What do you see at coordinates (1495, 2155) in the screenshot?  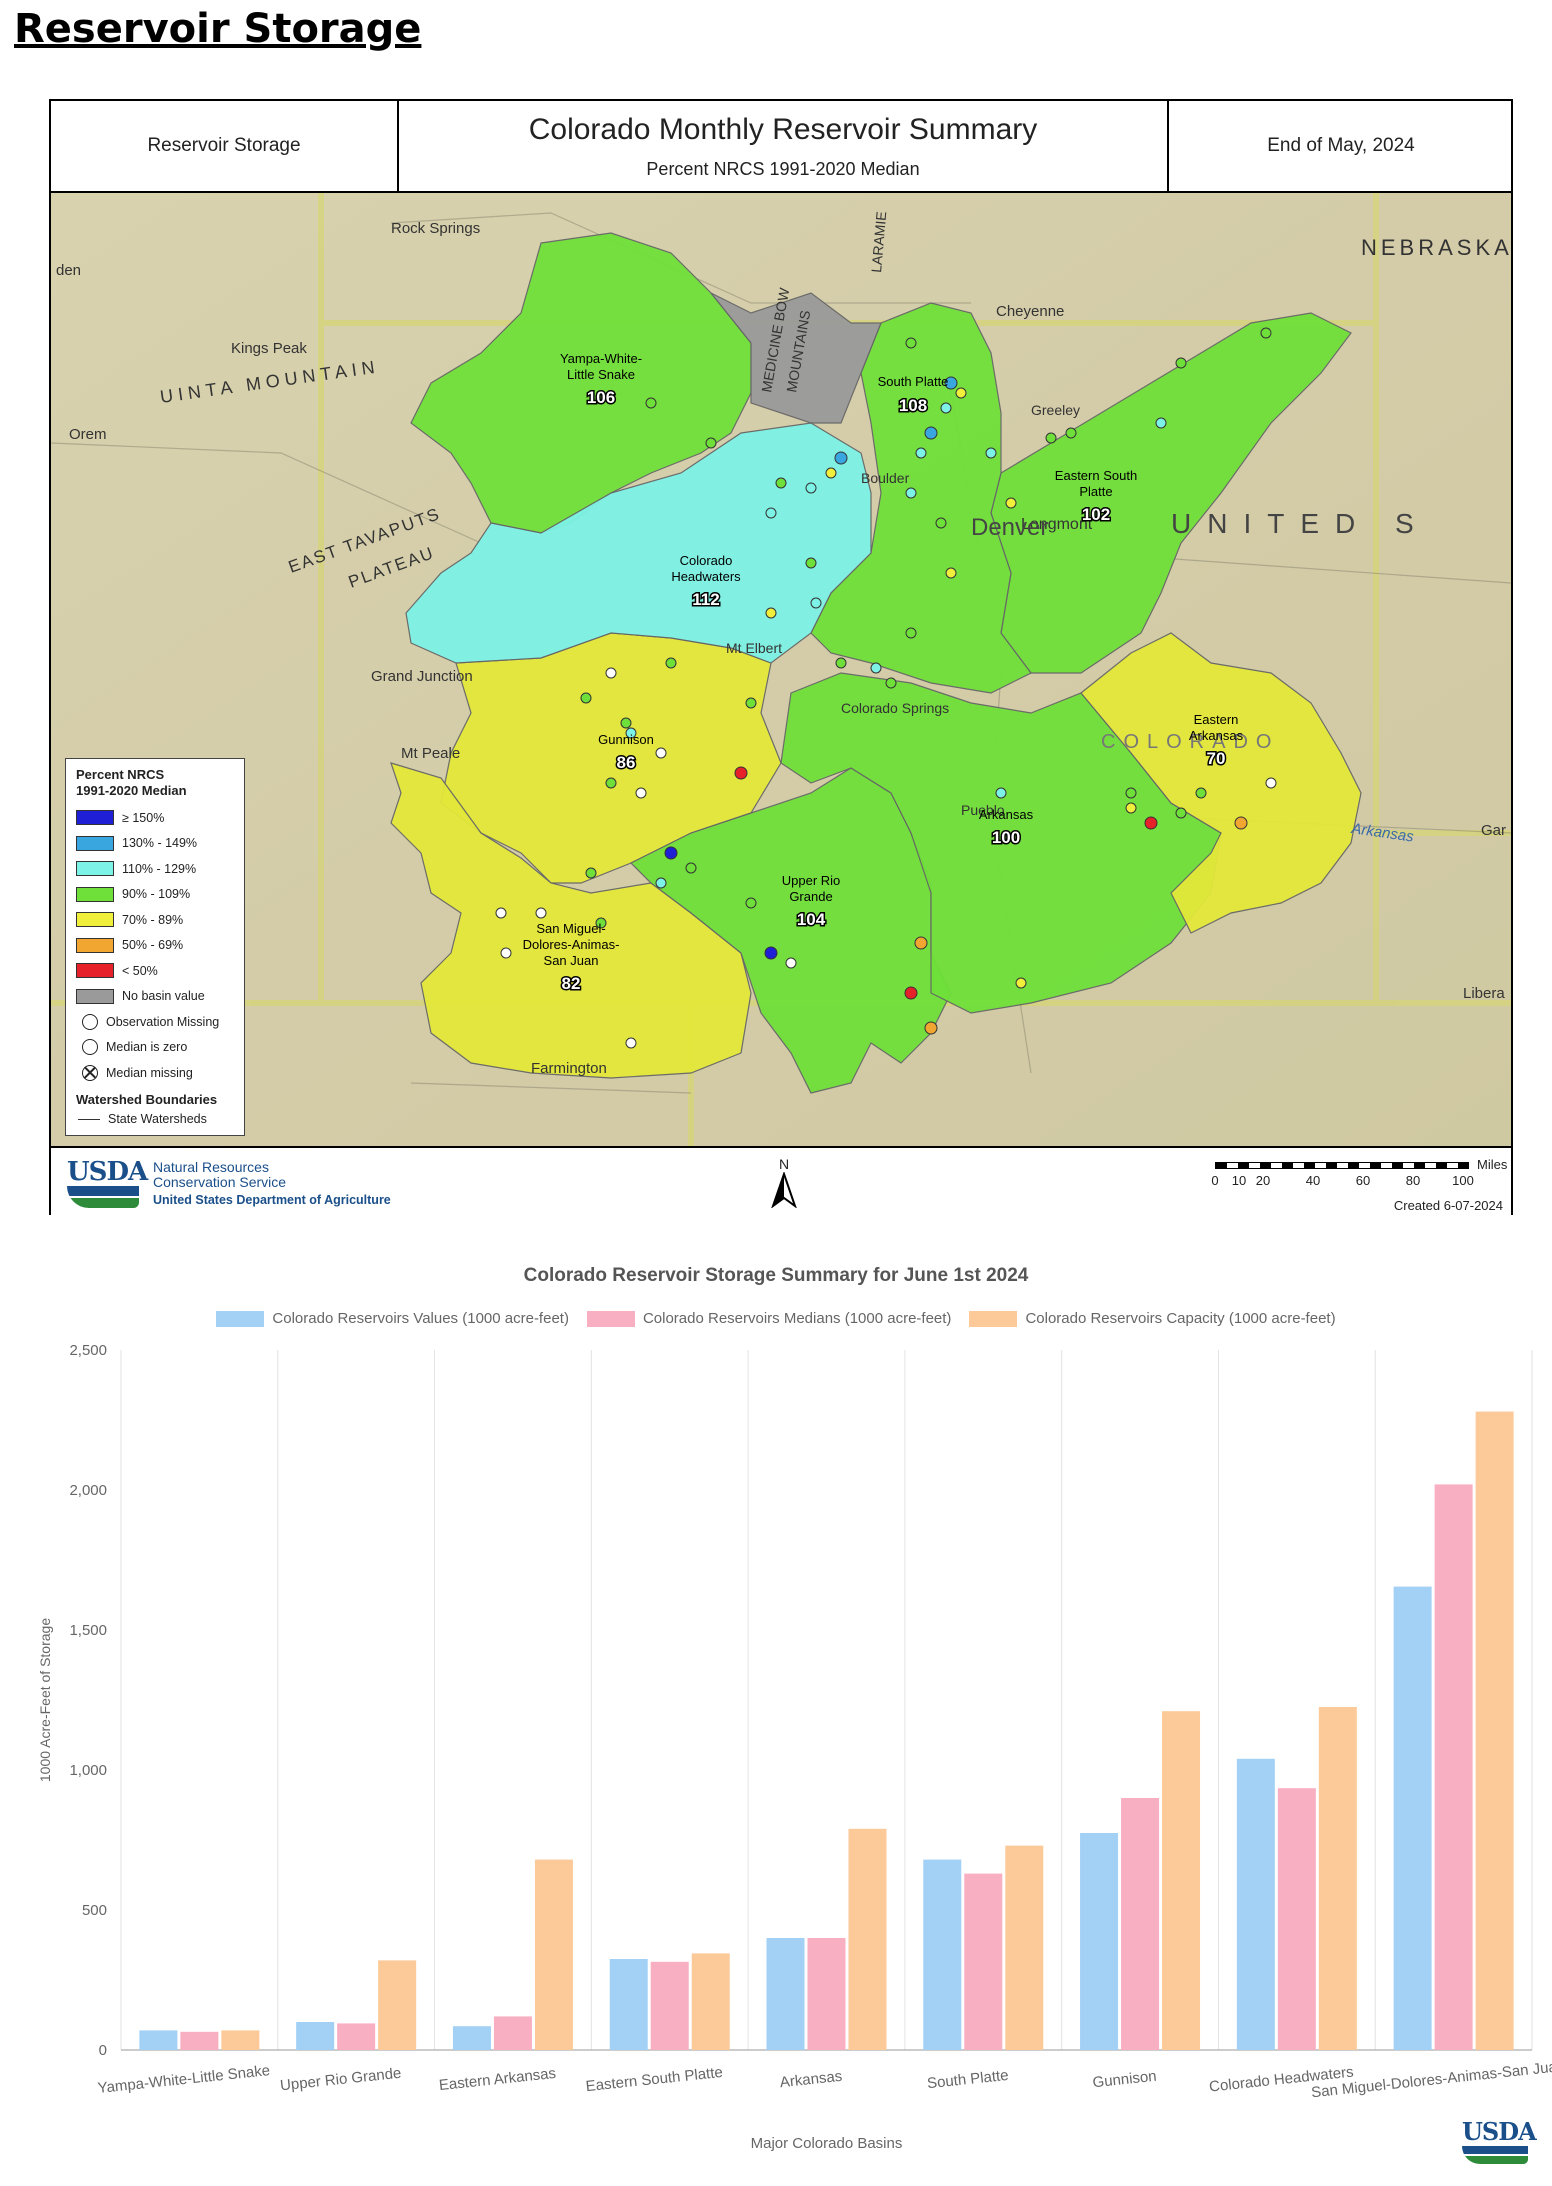 I see `usda-wave-icon` at bounding box center [1495, 2155].